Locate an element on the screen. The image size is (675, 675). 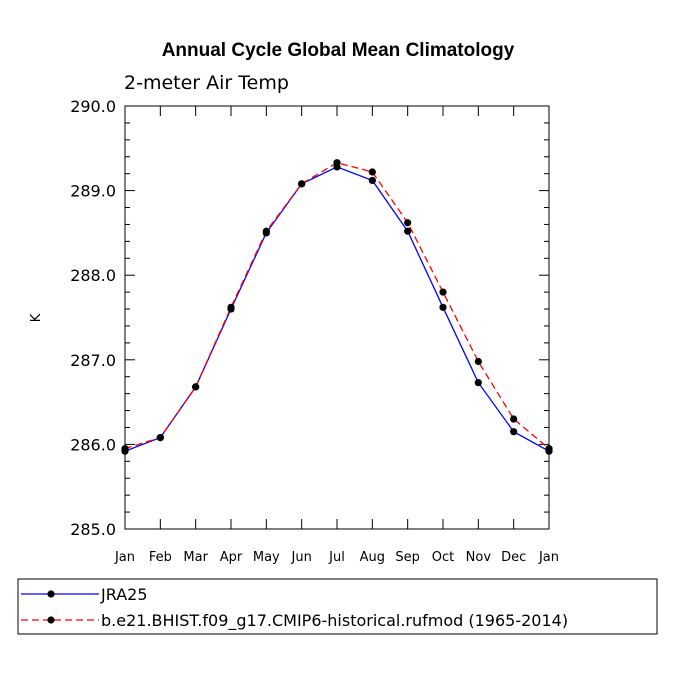
x-tick-label: Jul is located at coordinates (336, 557).